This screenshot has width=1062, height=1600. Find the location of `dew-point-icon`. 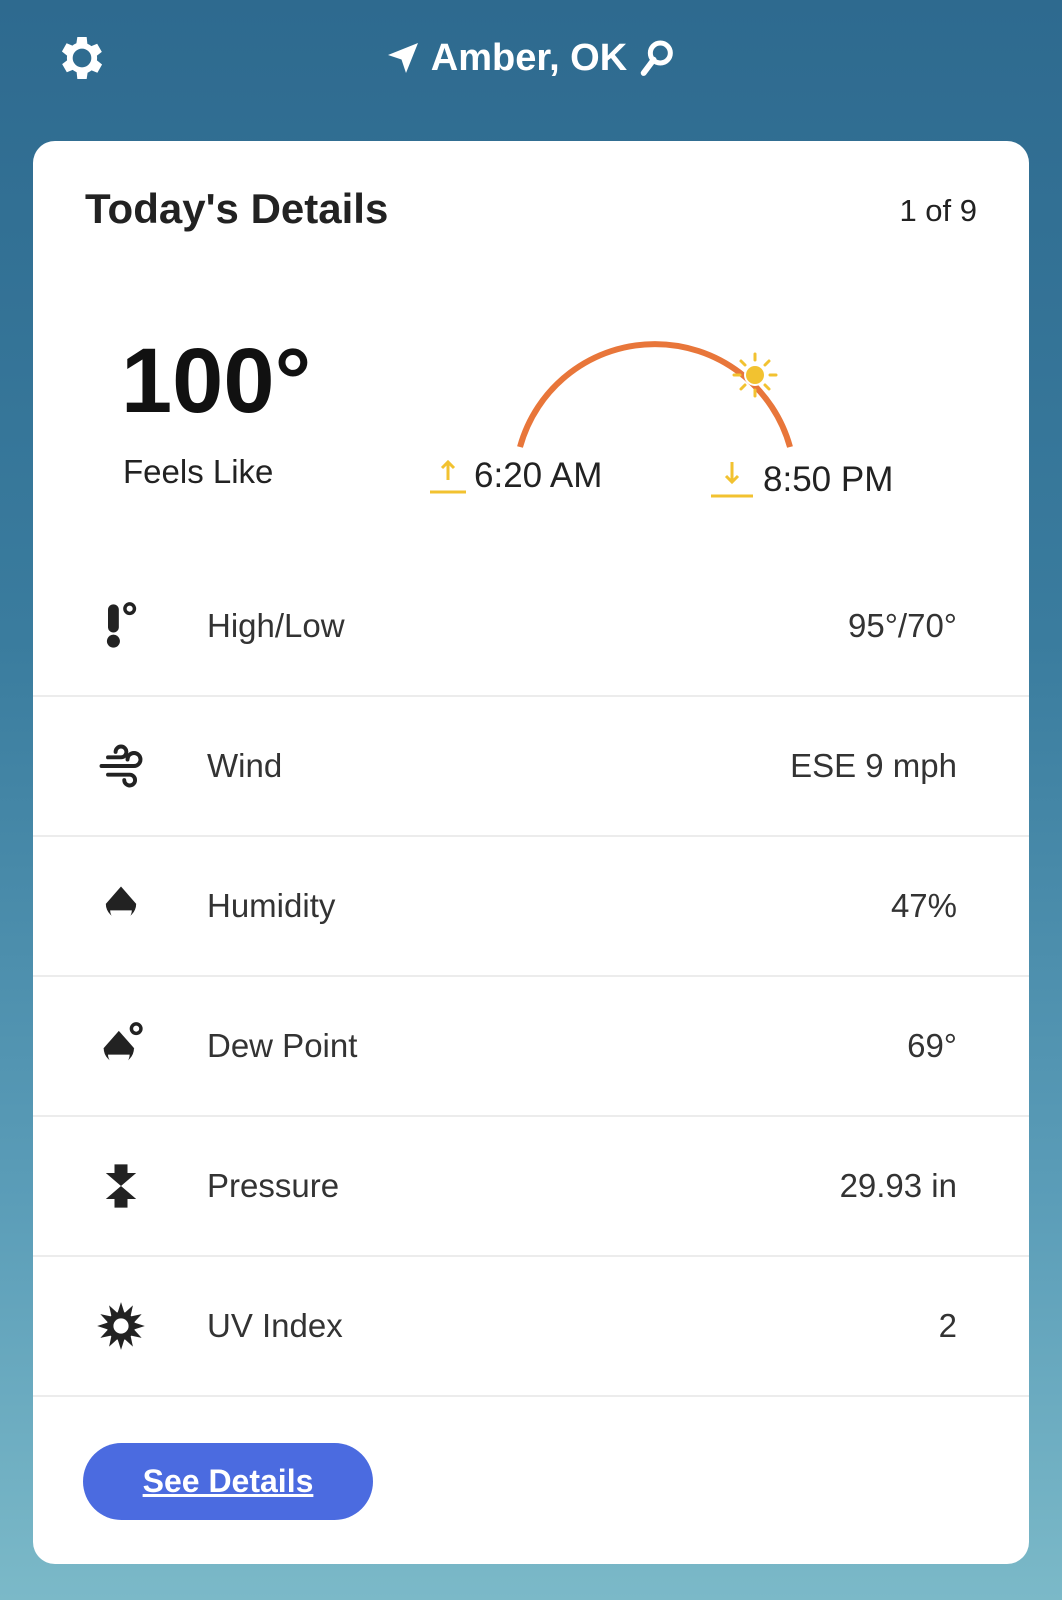

dew-point-icon is located at coordinates (123, 1044).